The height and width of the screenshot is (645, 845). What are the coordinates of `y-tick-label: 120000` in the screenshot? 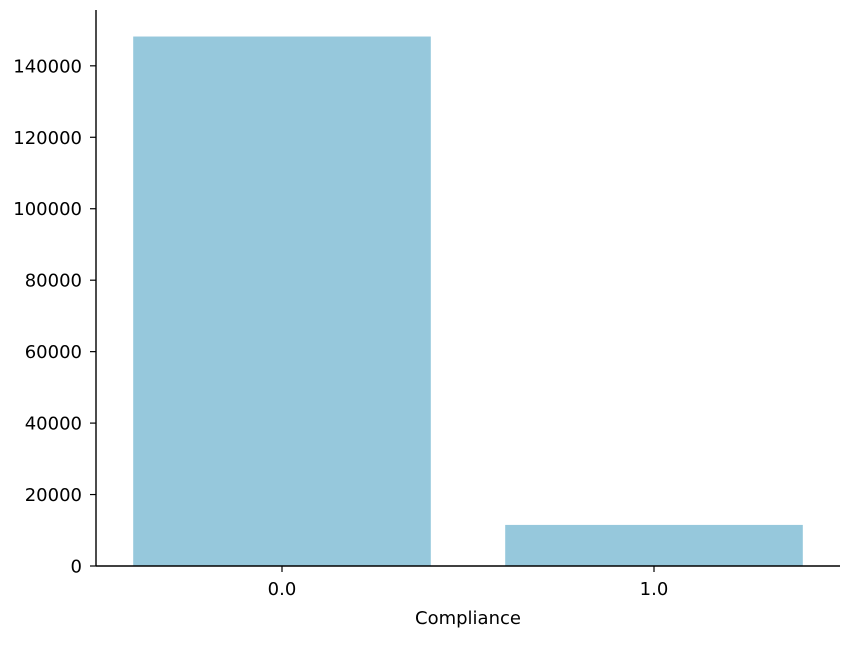 It's located at (47, 138).